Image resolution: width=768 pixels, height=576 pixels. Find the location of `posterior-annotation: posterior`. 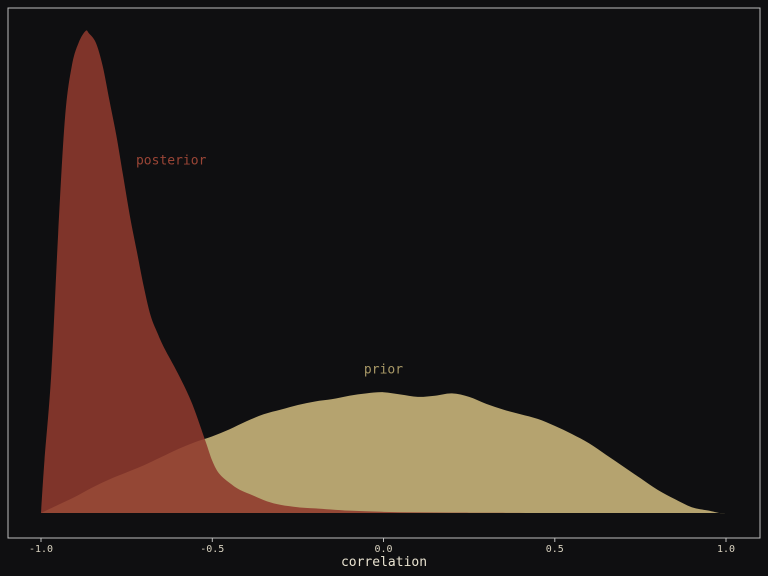

posterior-annotation: posterior is located at coordinates (171, 161).